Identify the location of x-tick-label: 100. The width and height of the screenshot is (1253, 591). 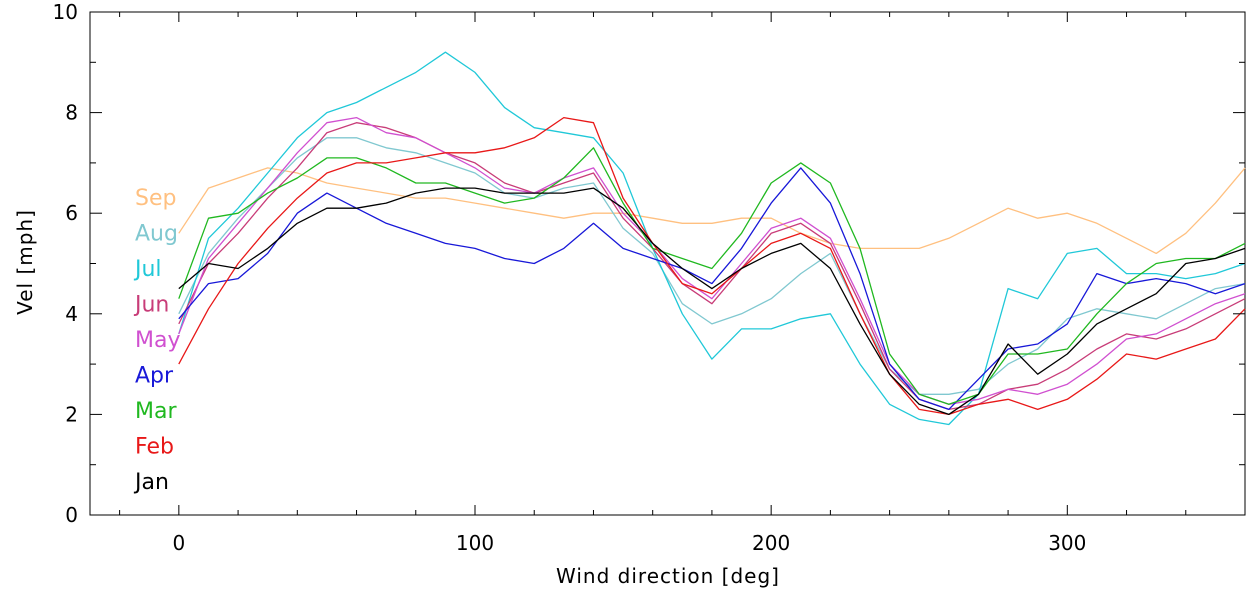
(475, 543).